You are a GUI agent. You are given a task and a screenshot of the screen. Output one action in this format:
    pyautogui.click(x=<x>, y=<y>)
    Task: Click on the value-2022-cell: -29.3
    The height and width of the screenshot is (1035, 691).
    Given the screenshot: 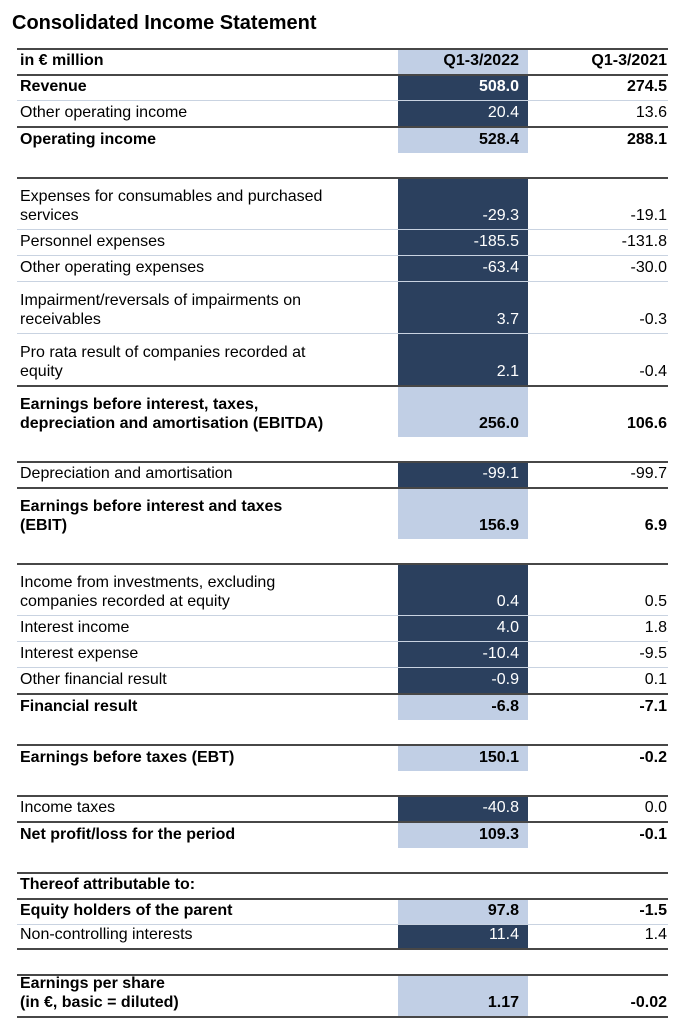 What is the action you would take?
    pyautogui.click(x=463, y=204)
    